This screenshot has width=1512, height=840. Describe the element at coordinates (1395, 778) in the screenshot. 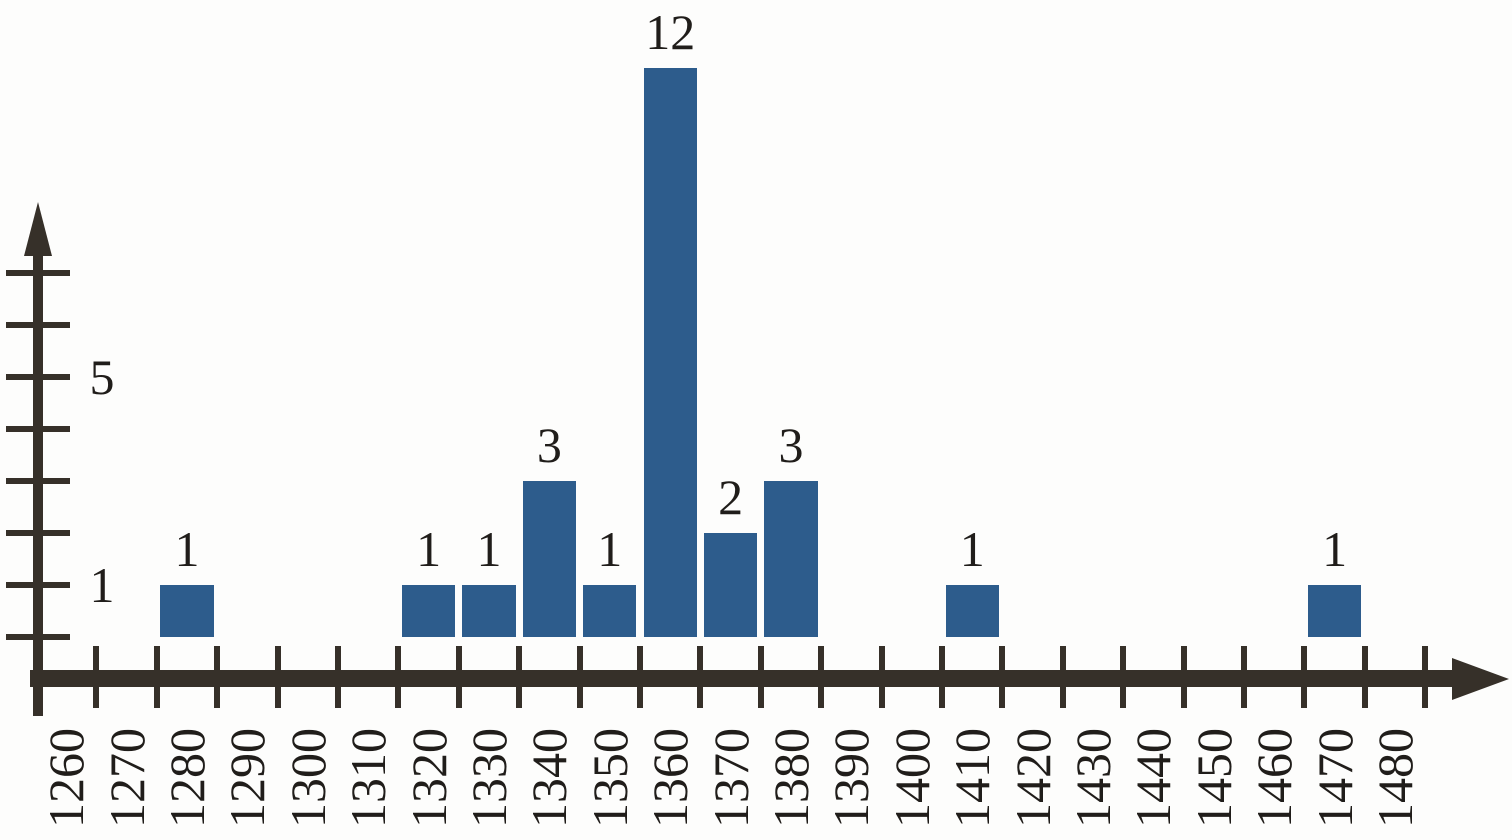

I see `x-axis-tick-label: 1480` at that location.